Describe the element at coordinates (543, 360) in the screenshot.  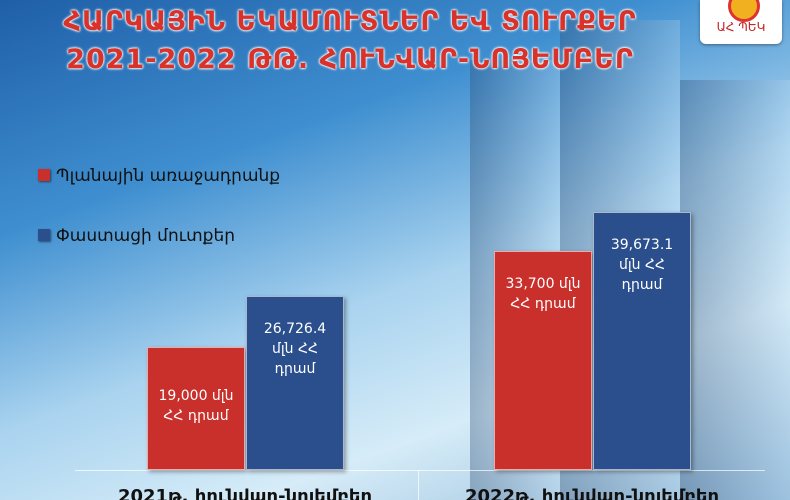
I see `bar: 33,700 մլն ՀՀ դրամ` at that location.